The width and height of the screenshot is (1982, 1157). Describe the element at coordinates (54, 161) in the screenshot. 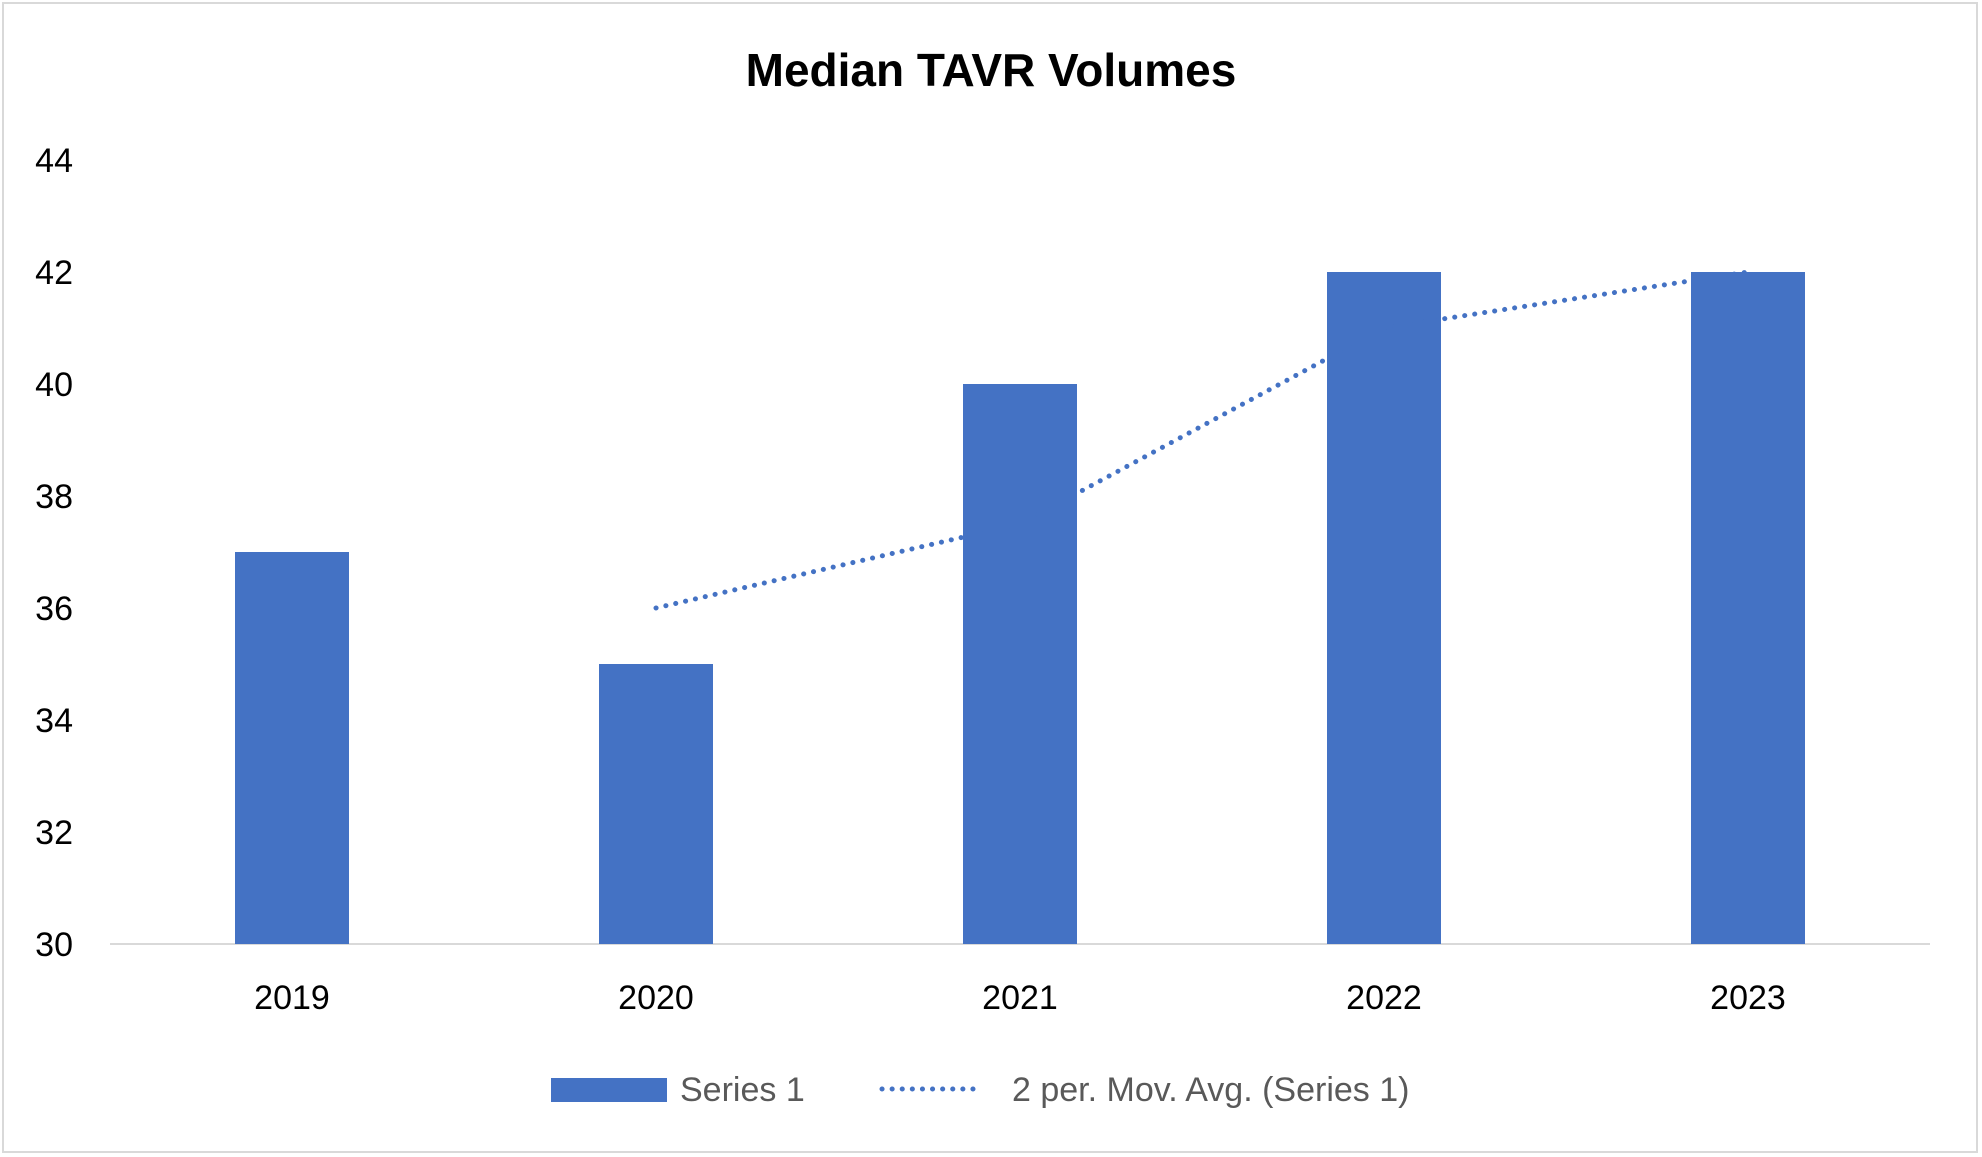

I see `y-tick-label: 44` at that location.